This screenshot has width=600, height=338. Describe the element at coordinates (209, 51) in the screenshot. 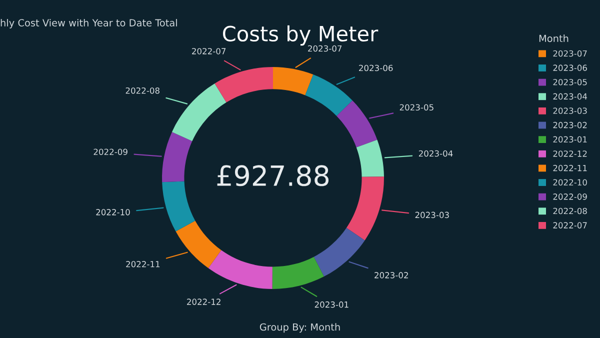

I see `slice-label: 2022-07` at that location.